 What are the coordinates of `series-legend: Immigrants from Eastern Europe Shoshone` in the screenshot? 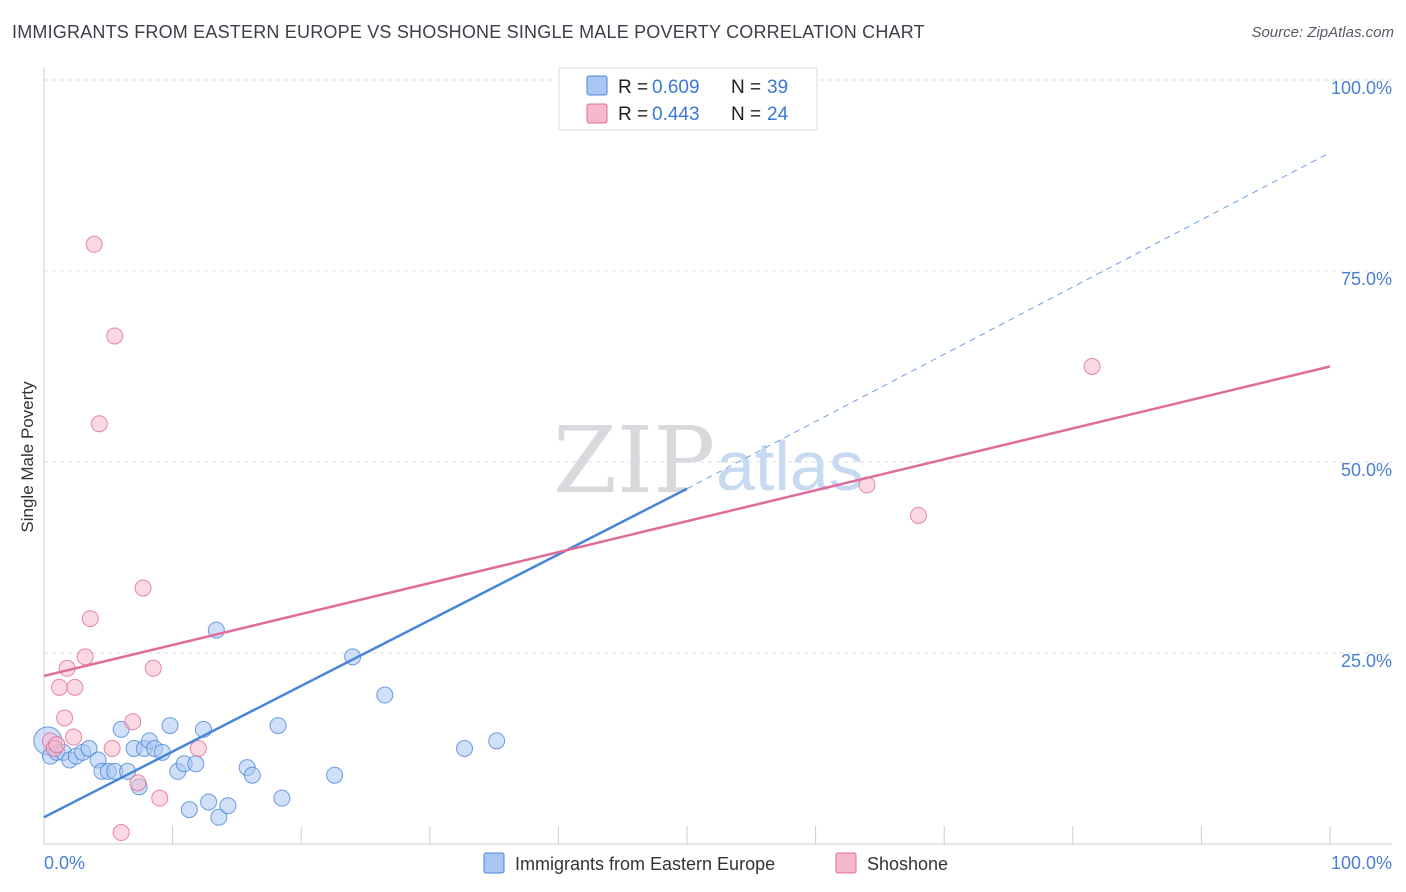 It's located at (715, 863).